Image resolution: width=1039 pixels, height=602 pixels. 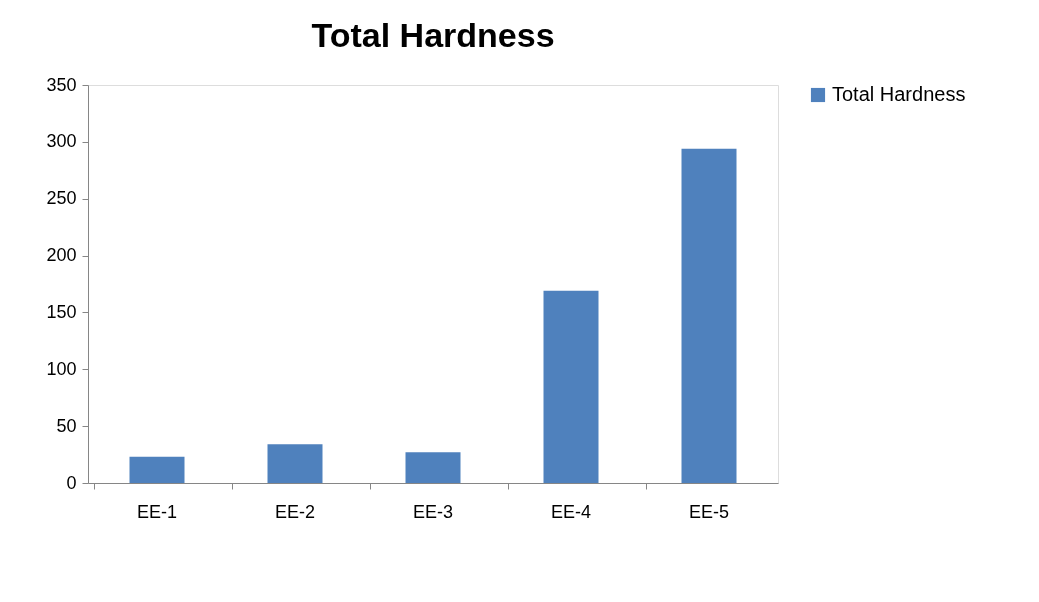 What do you see at coordinates (66, 425) in the screenshot?
I see `y-tick-label: 50` at bounding box center [66, 425].